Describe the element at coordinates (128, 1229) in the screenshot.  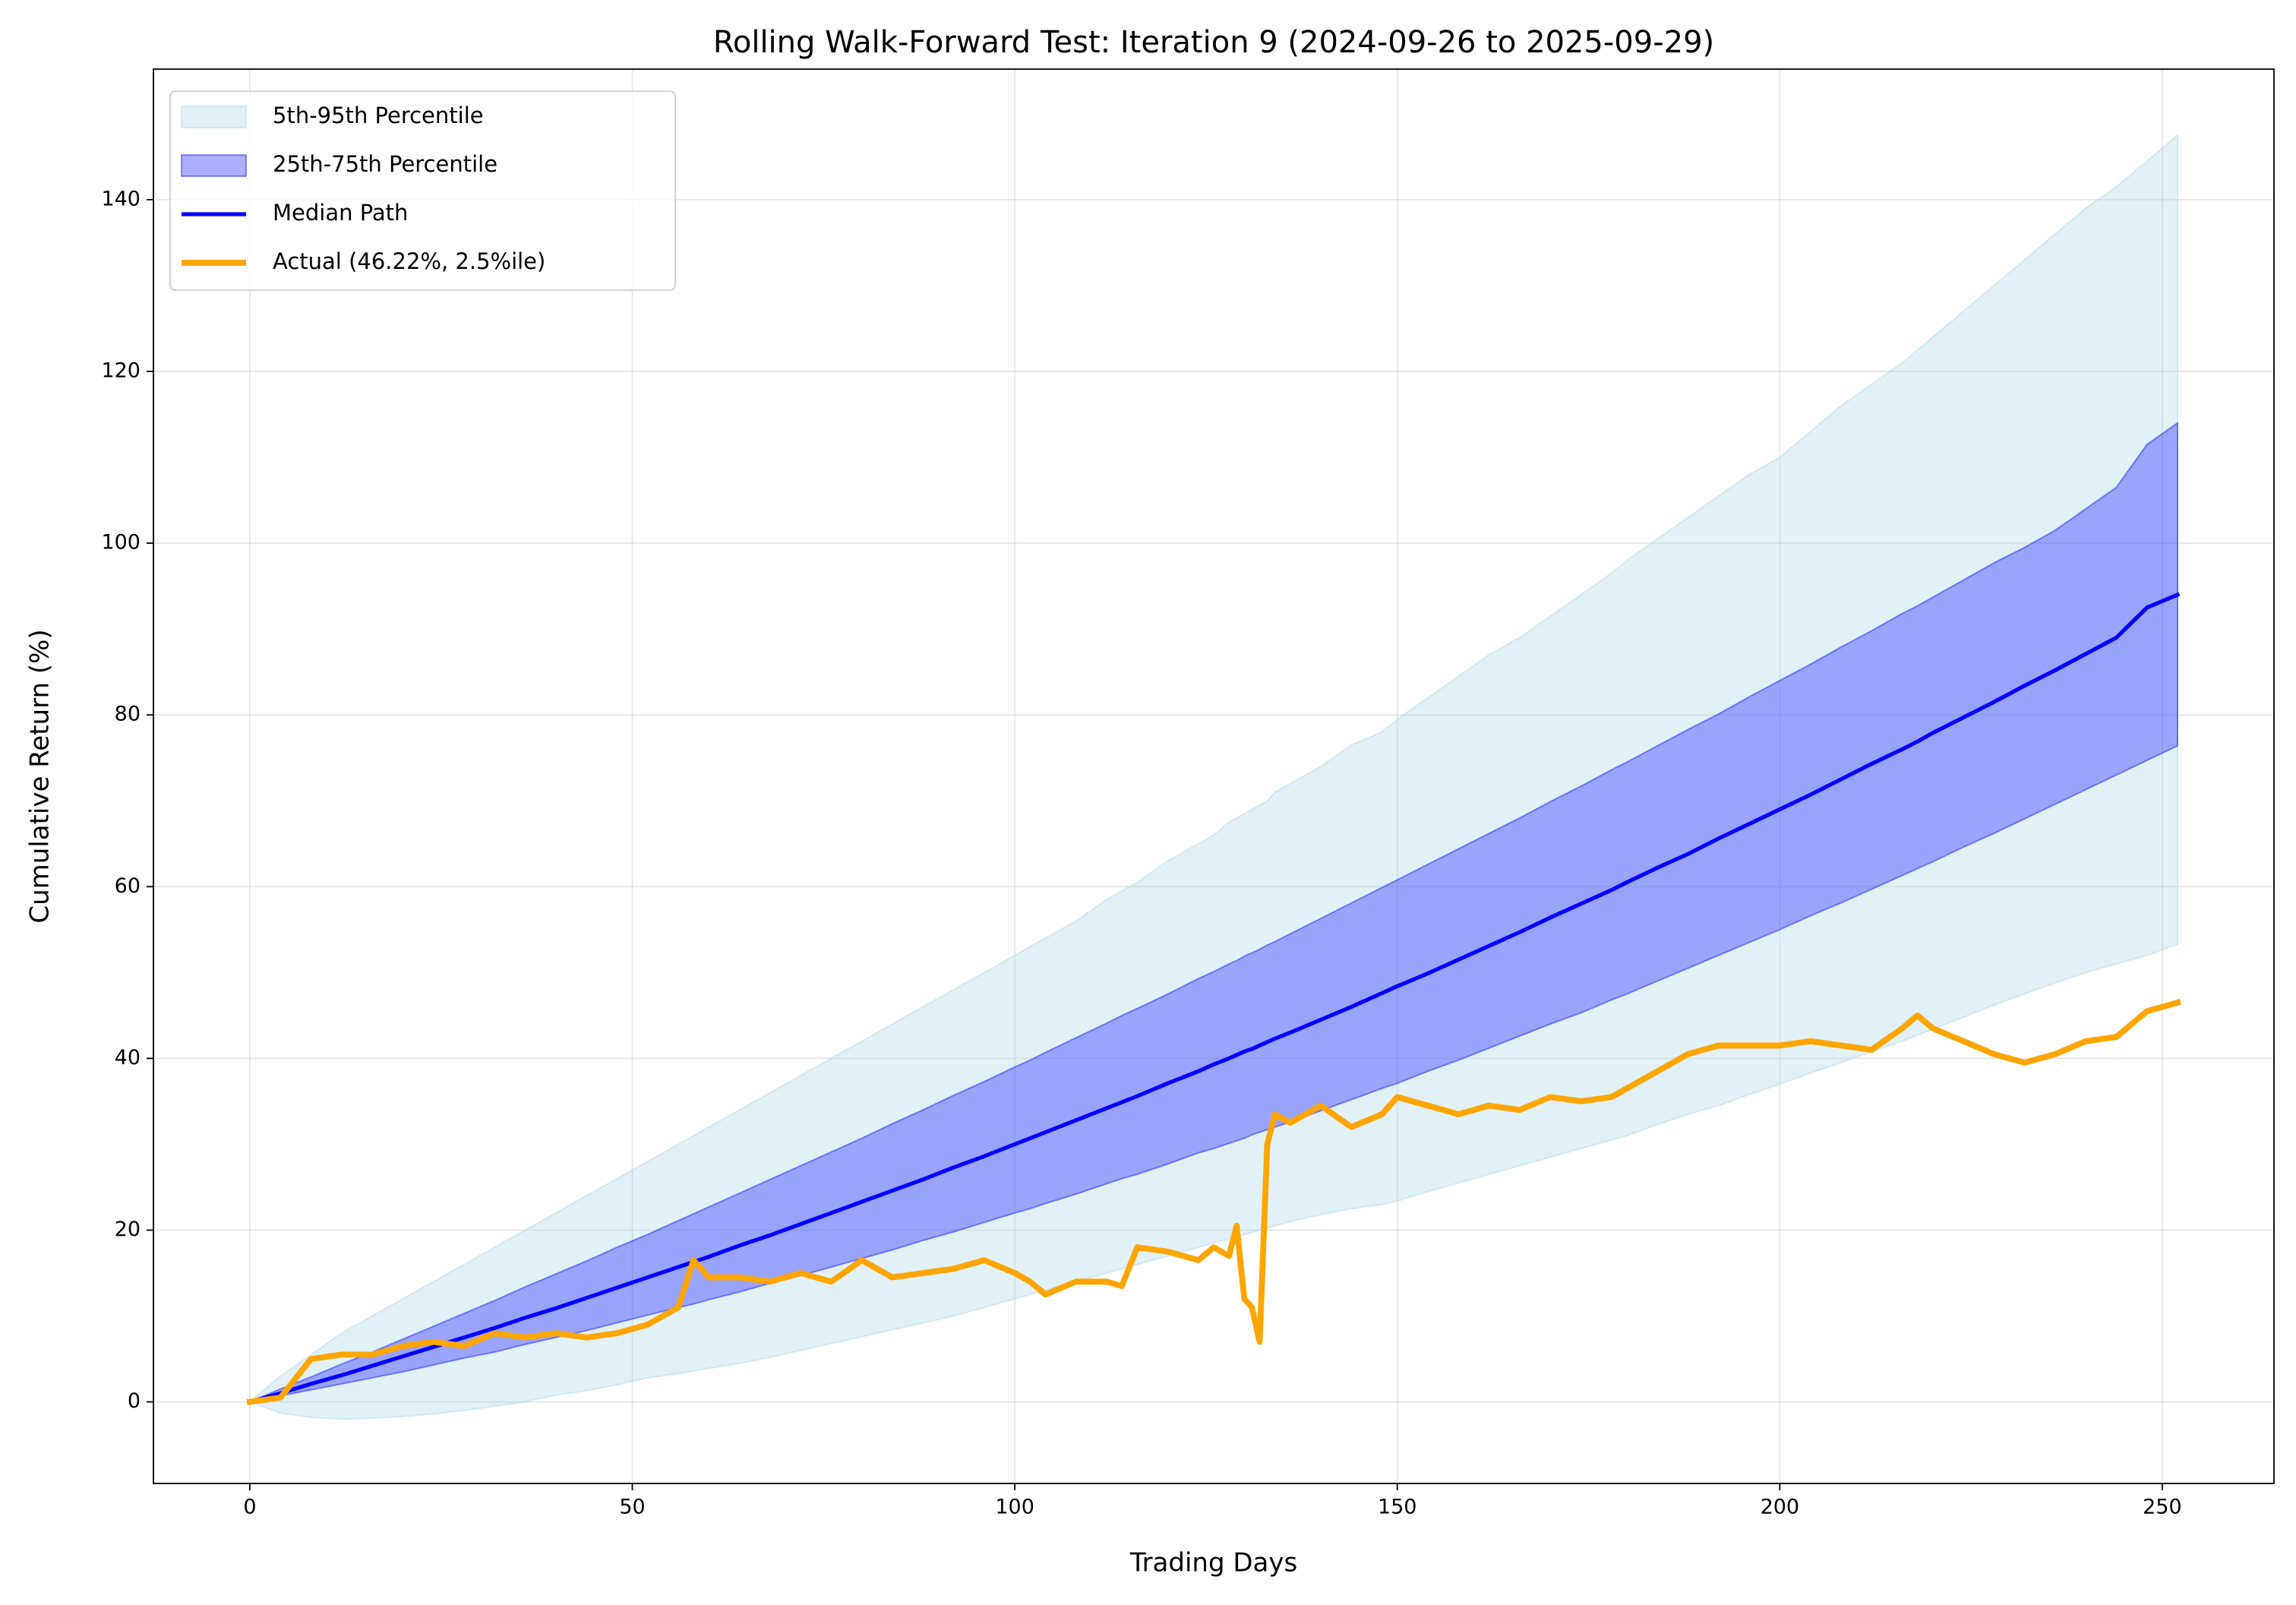
I see `y-tick-label: 20` at that location.